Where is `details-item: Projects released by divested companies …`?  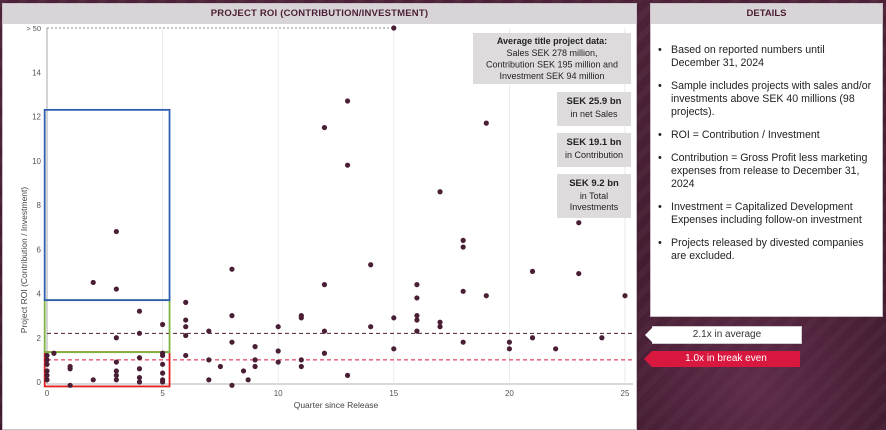
details-item: Projects released by divested companies … is located at coordinates (766, 250).